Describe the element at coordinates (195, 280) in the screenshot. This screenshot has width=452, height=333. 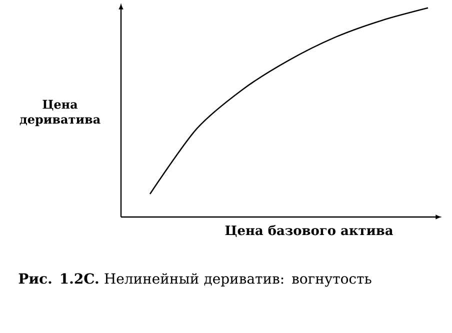
I see `text: Рис. 1.2C. Нелинейный дериватив: вогнутость` at that location.